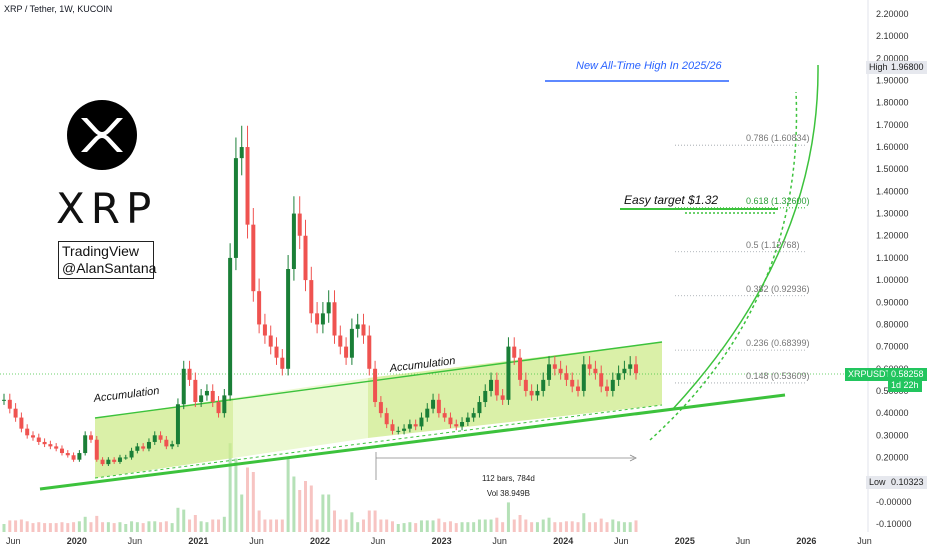  I want to click on xrp-logo-icon, so click(102, 135).